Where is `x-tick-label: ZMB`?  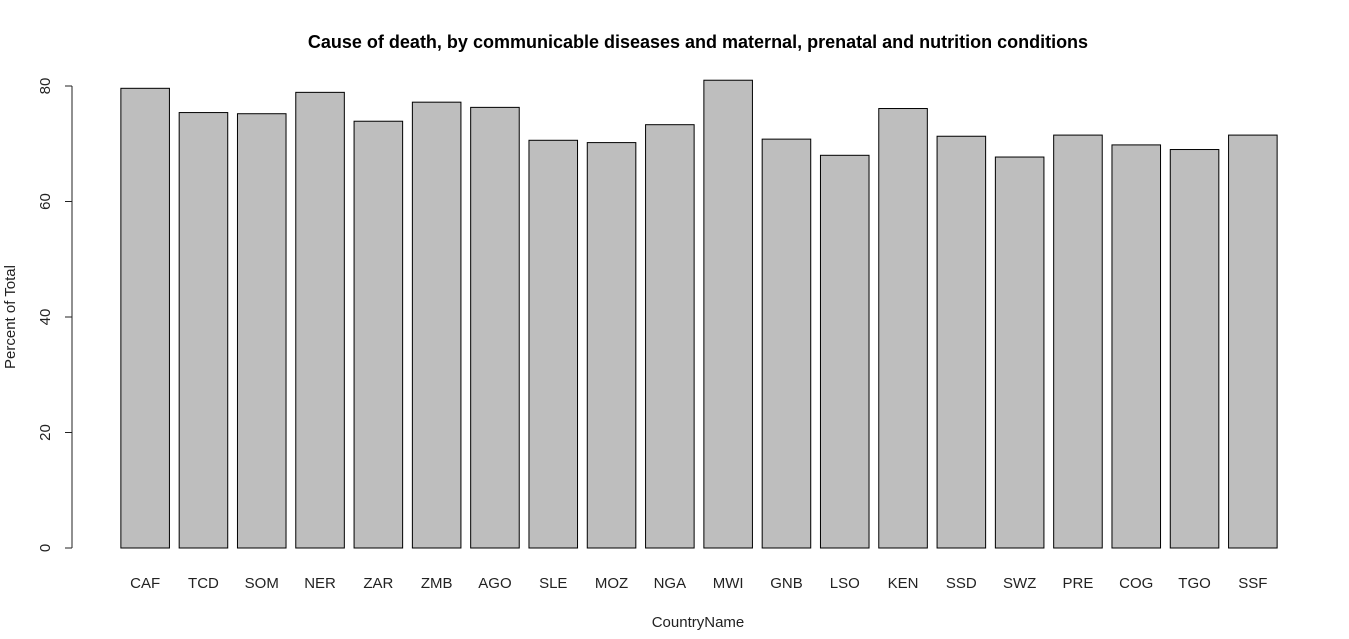 x-tick-label: ZMB is located at coordinates (437, 583).